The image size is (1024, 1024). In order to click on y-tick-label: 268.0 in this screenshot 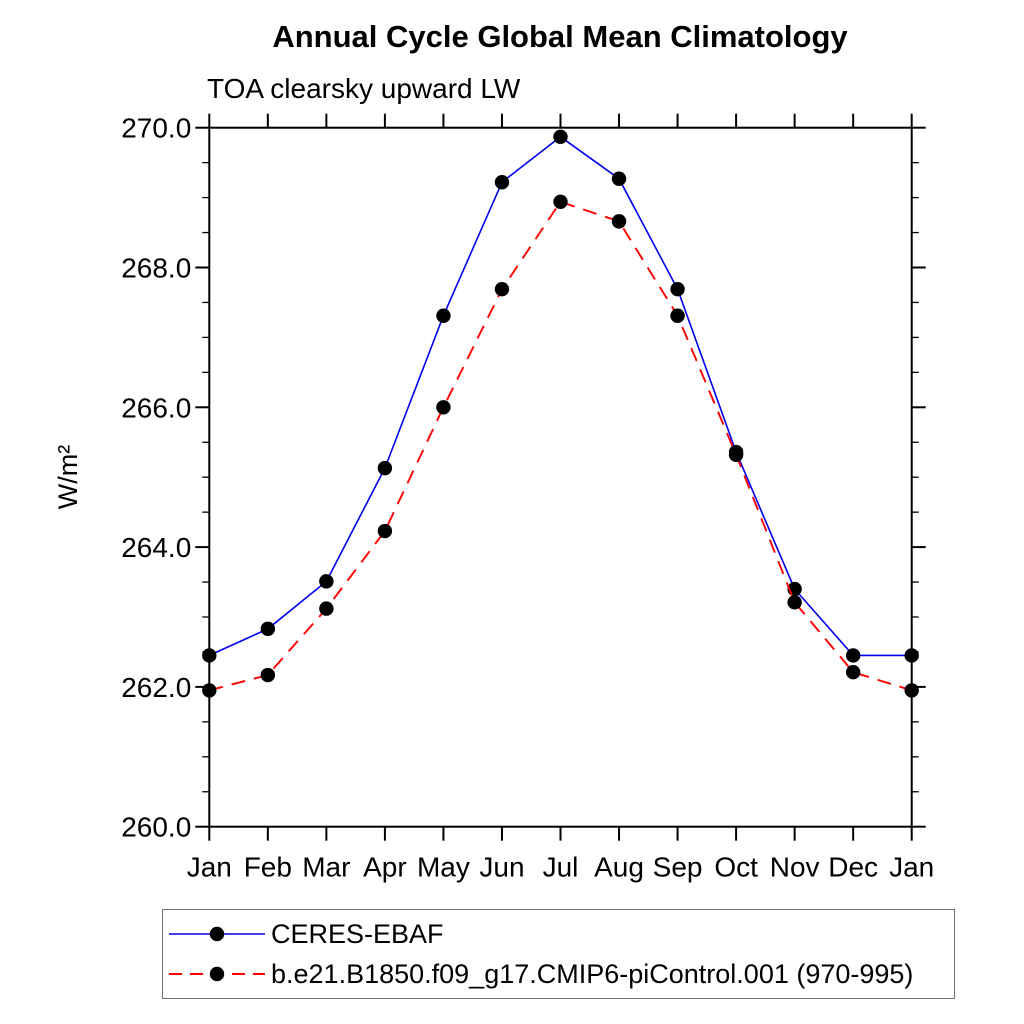, I will do `click(156, 268)`.